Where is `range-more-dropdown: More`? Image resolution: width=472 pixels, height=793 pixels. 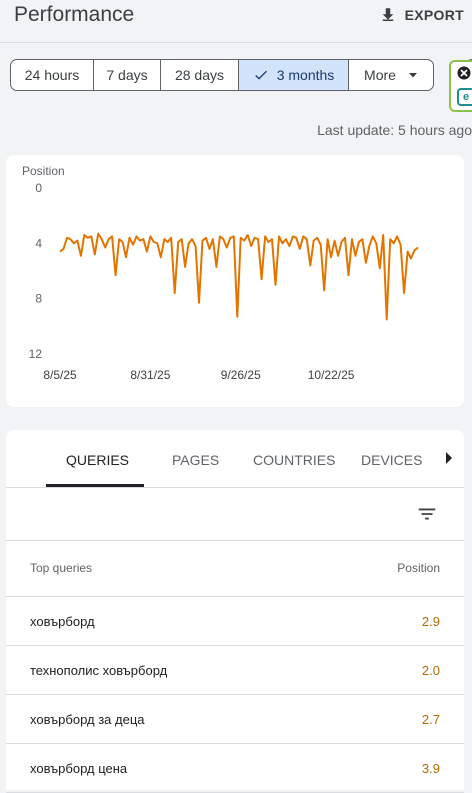 range-more-dropdown: More is located at coordinates (391, 75).